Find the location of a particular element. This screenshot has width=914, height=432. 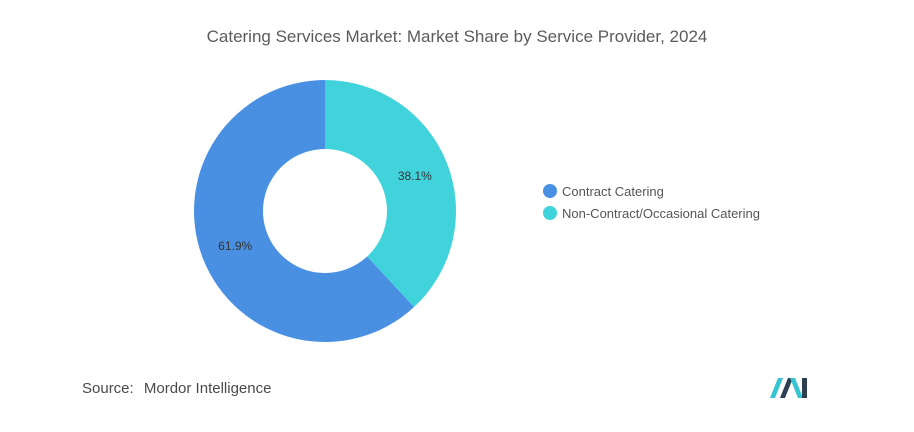

slice-contract-catering is located at coordinates (304, 211).